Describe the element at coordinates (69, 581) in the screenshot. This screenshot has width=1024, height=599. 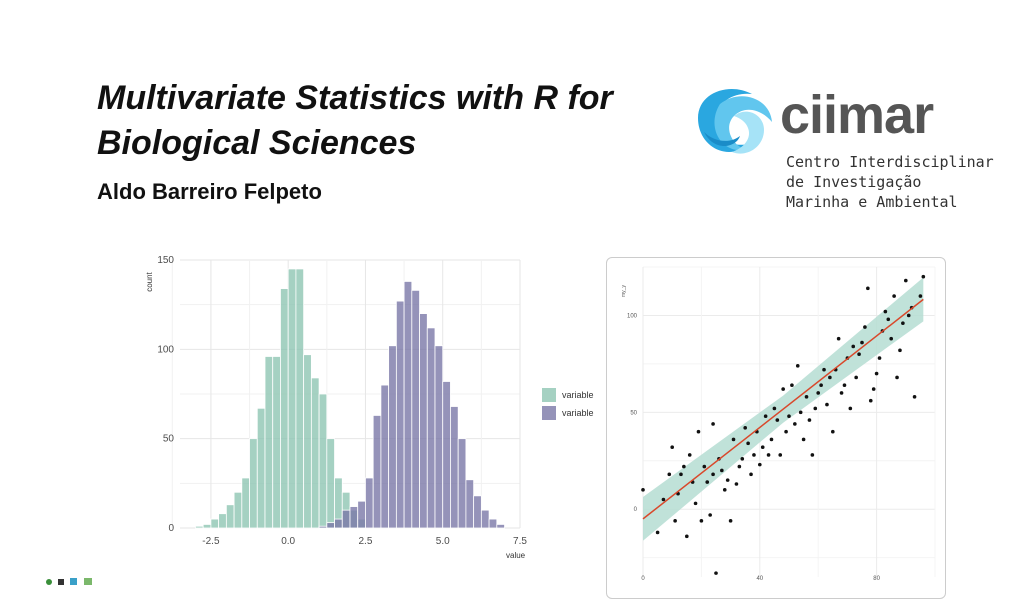
I see `footer-icons` at that location.